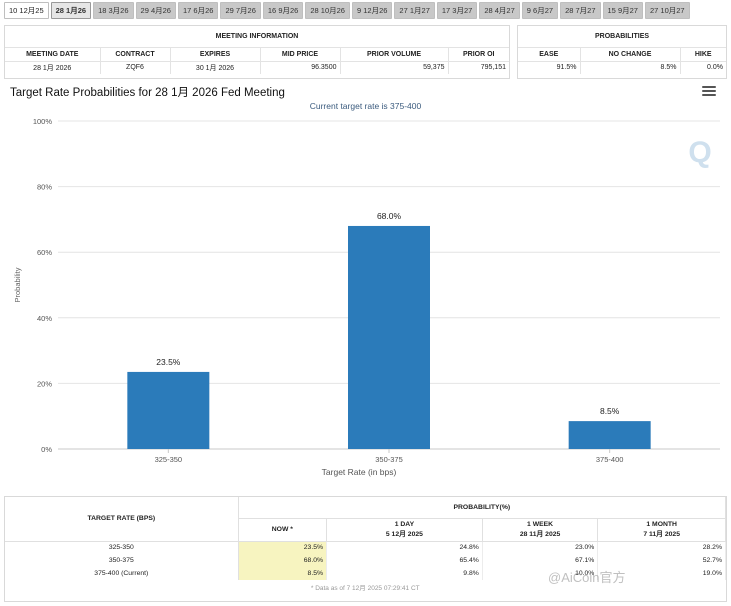 This screenshot has width=731, height=606. I want to click on y-tick-label: 20%, so click(44, 383).